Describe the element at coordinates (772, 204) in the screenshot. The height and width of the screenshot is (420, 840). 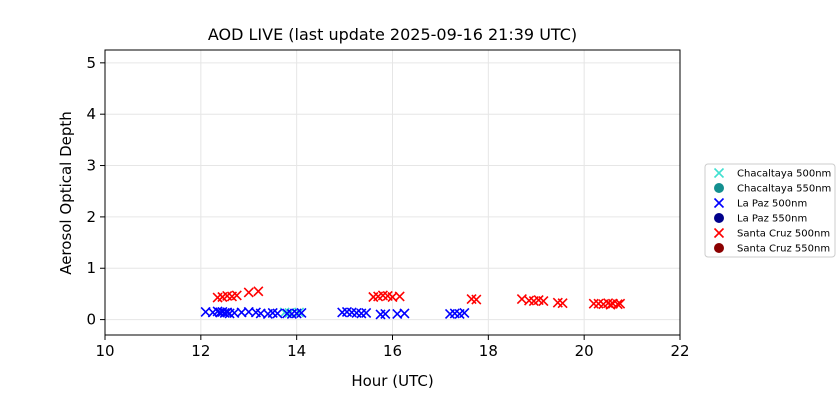
I see `legend-label-la-paz-500nm: La Paz 500nm` at that location.